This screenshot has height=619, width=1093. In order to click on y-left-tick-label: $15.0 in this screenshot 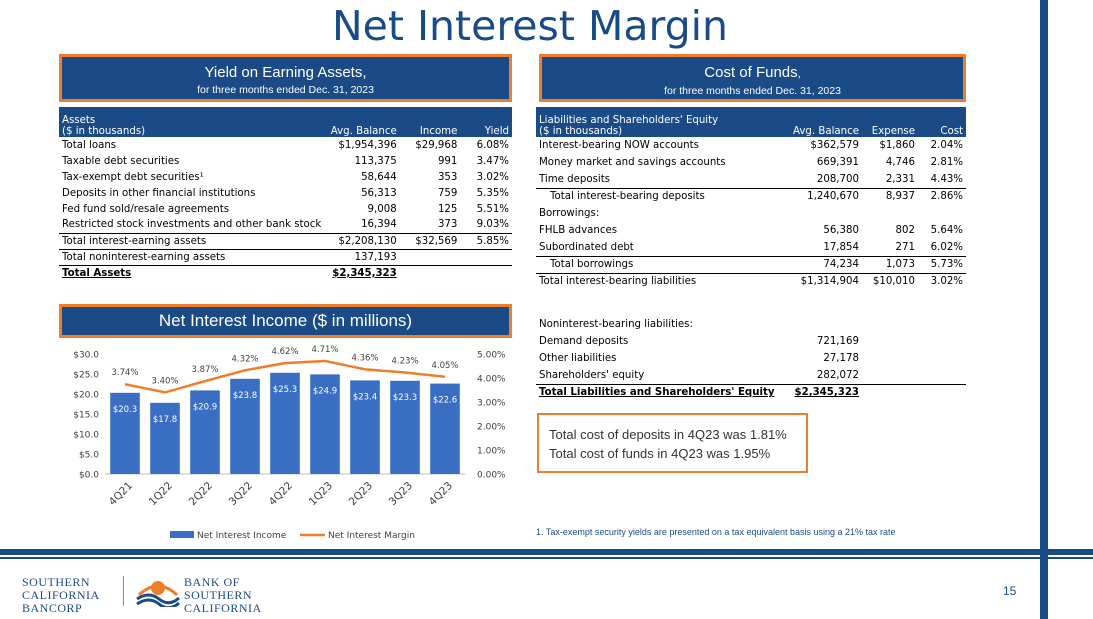, I will do `click(86, 416)`.